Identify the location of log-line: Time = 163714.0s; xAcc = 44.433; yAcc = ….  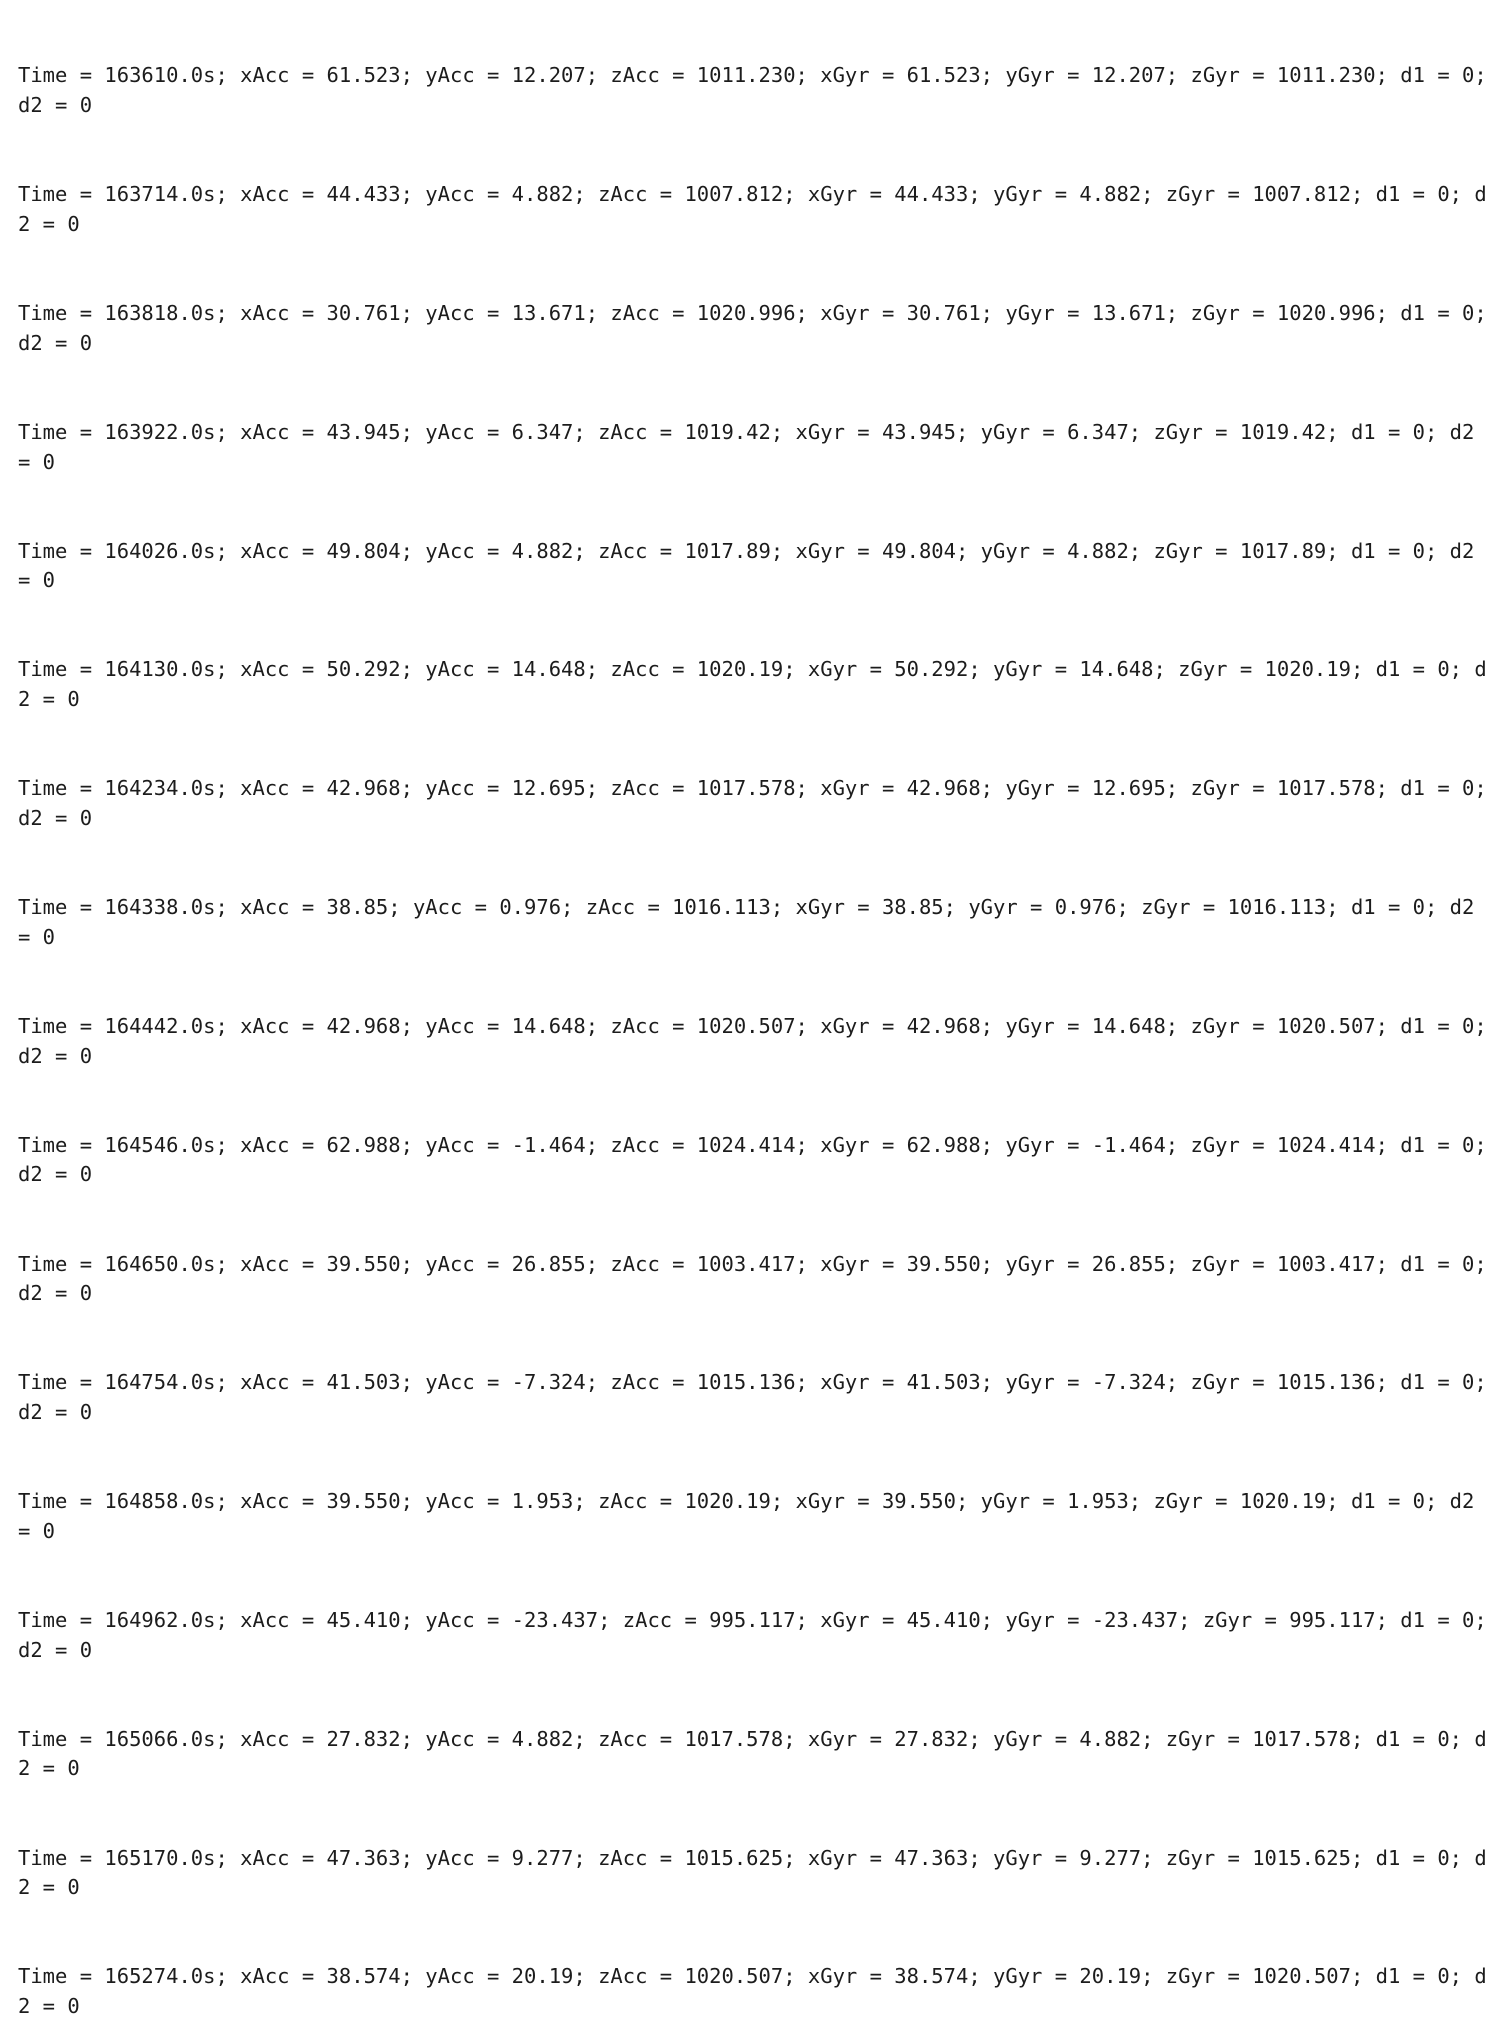
(752, 209).